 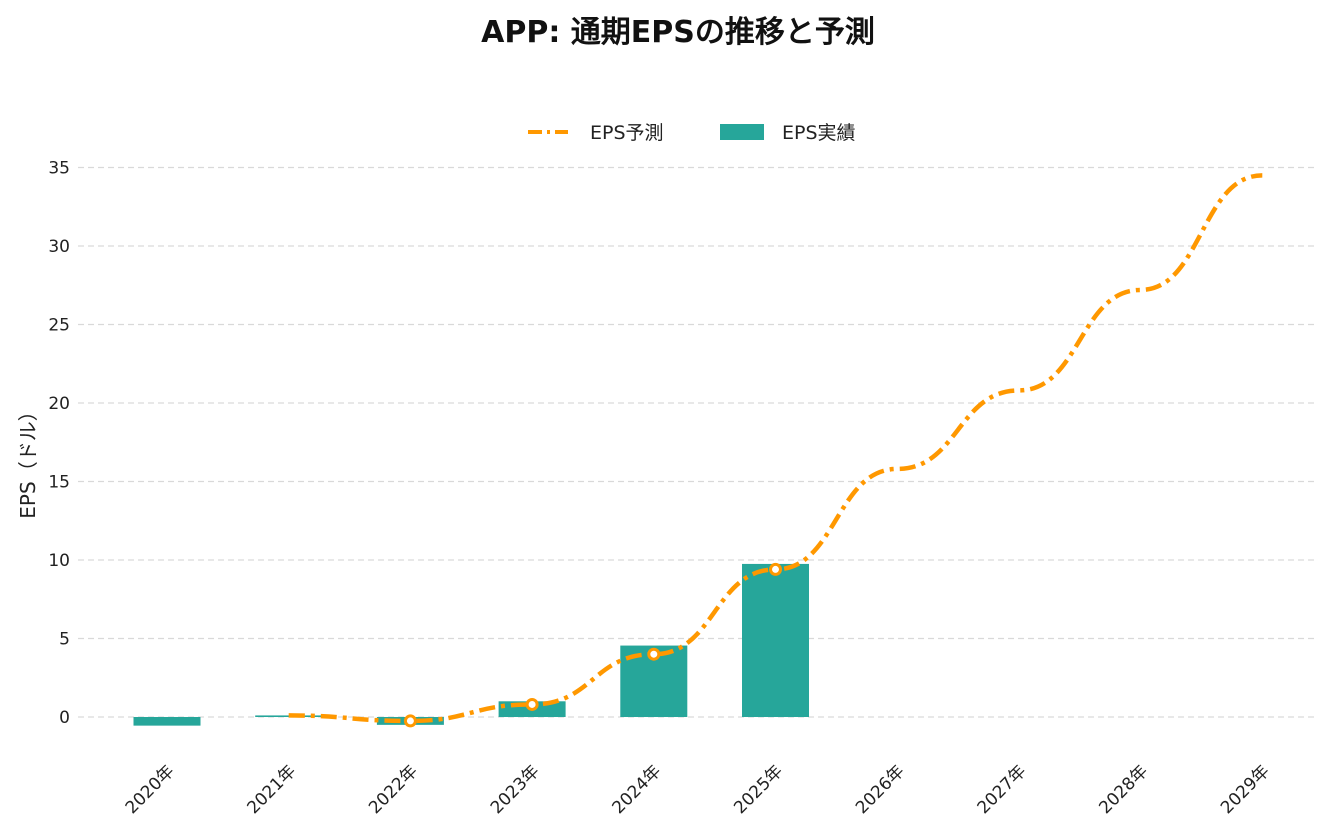 What do you see at coordinates (28, 459) in the screenshot?
I see `y-axis-label: EPS（ドル）` at bounding box center [28, 459].